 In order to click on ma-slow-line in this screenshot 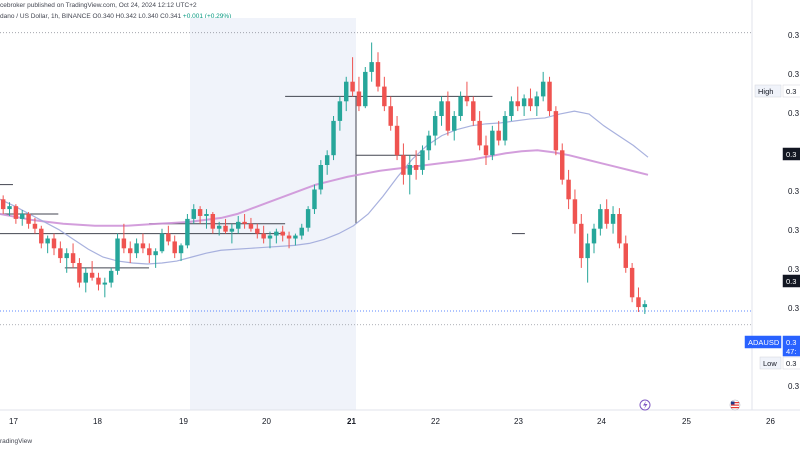, I will do `click(324, 188)`.